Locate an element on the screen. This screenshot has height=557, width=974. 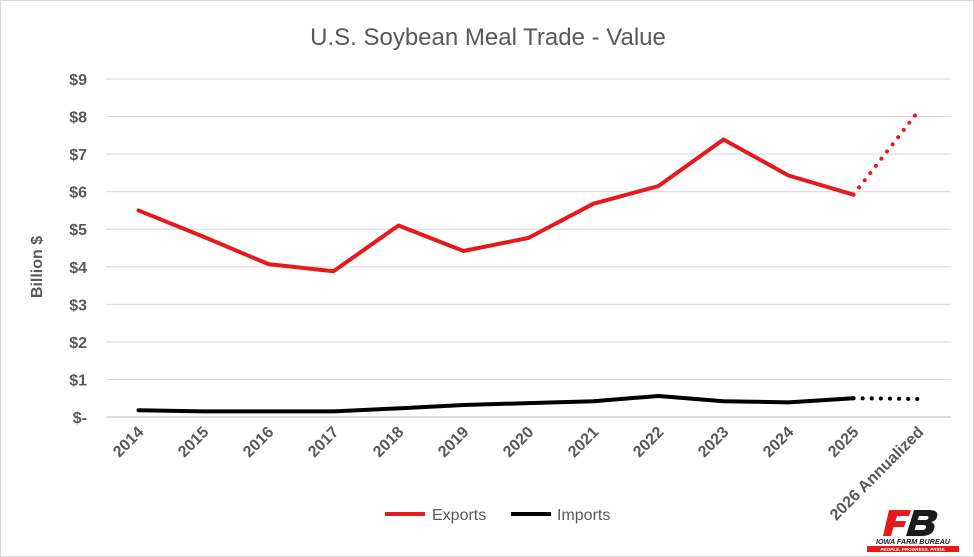
y-tick-label: $1 is located at coordinates (78, 380).